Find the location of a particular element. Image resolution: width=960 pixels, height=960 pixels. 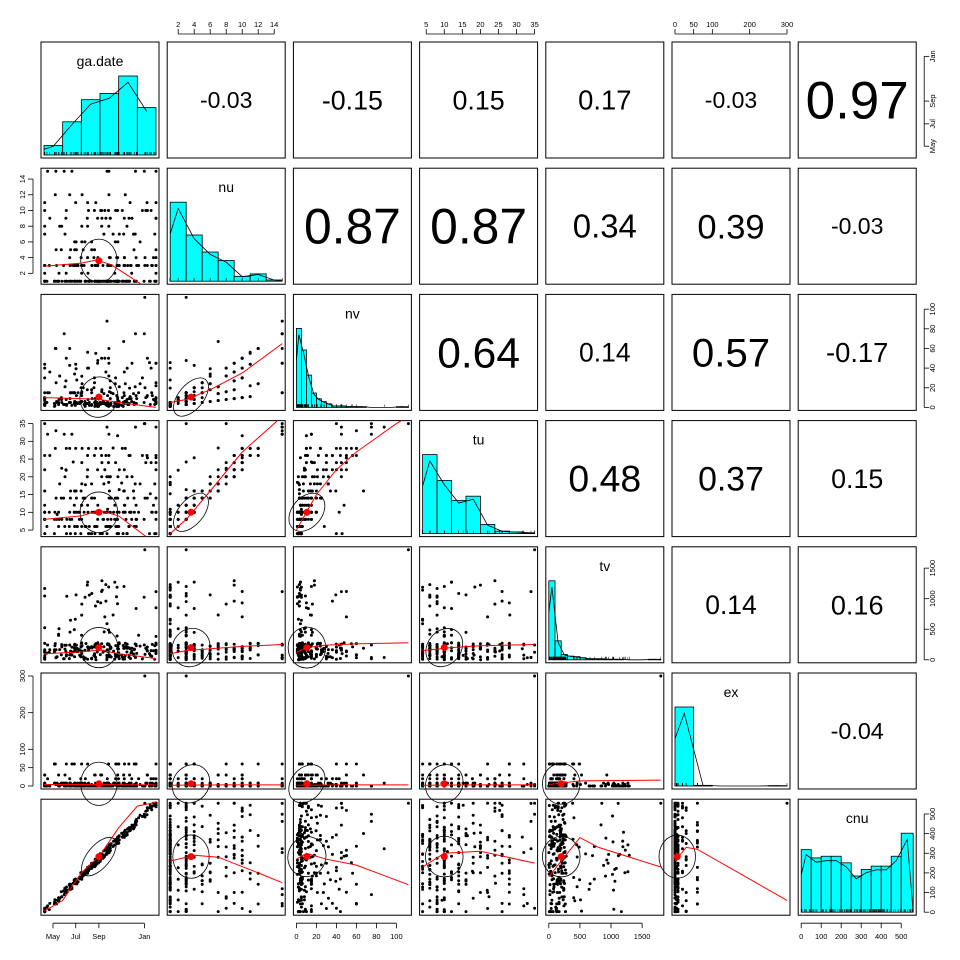

density-curve is located at coordinates (604, 624).